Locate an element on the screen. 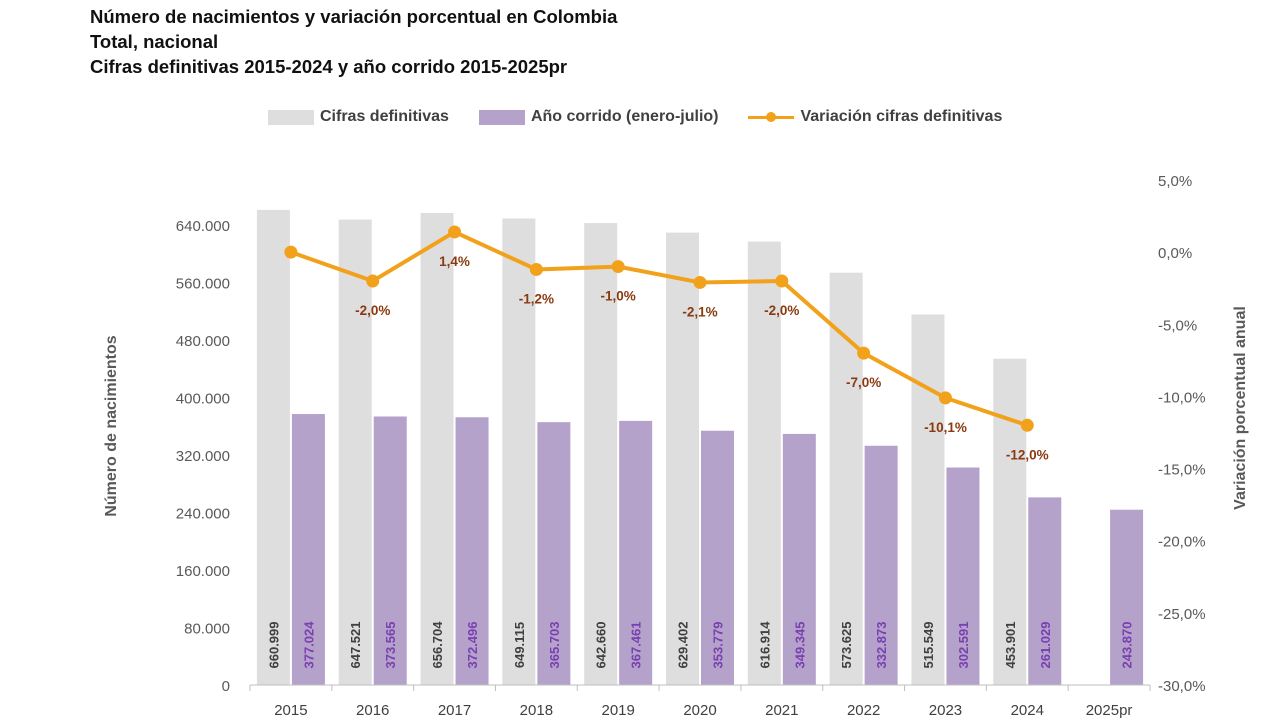 The image size is (1280, 720). bar-label-corrido: 332.873 is located at coordinates (881, 645).